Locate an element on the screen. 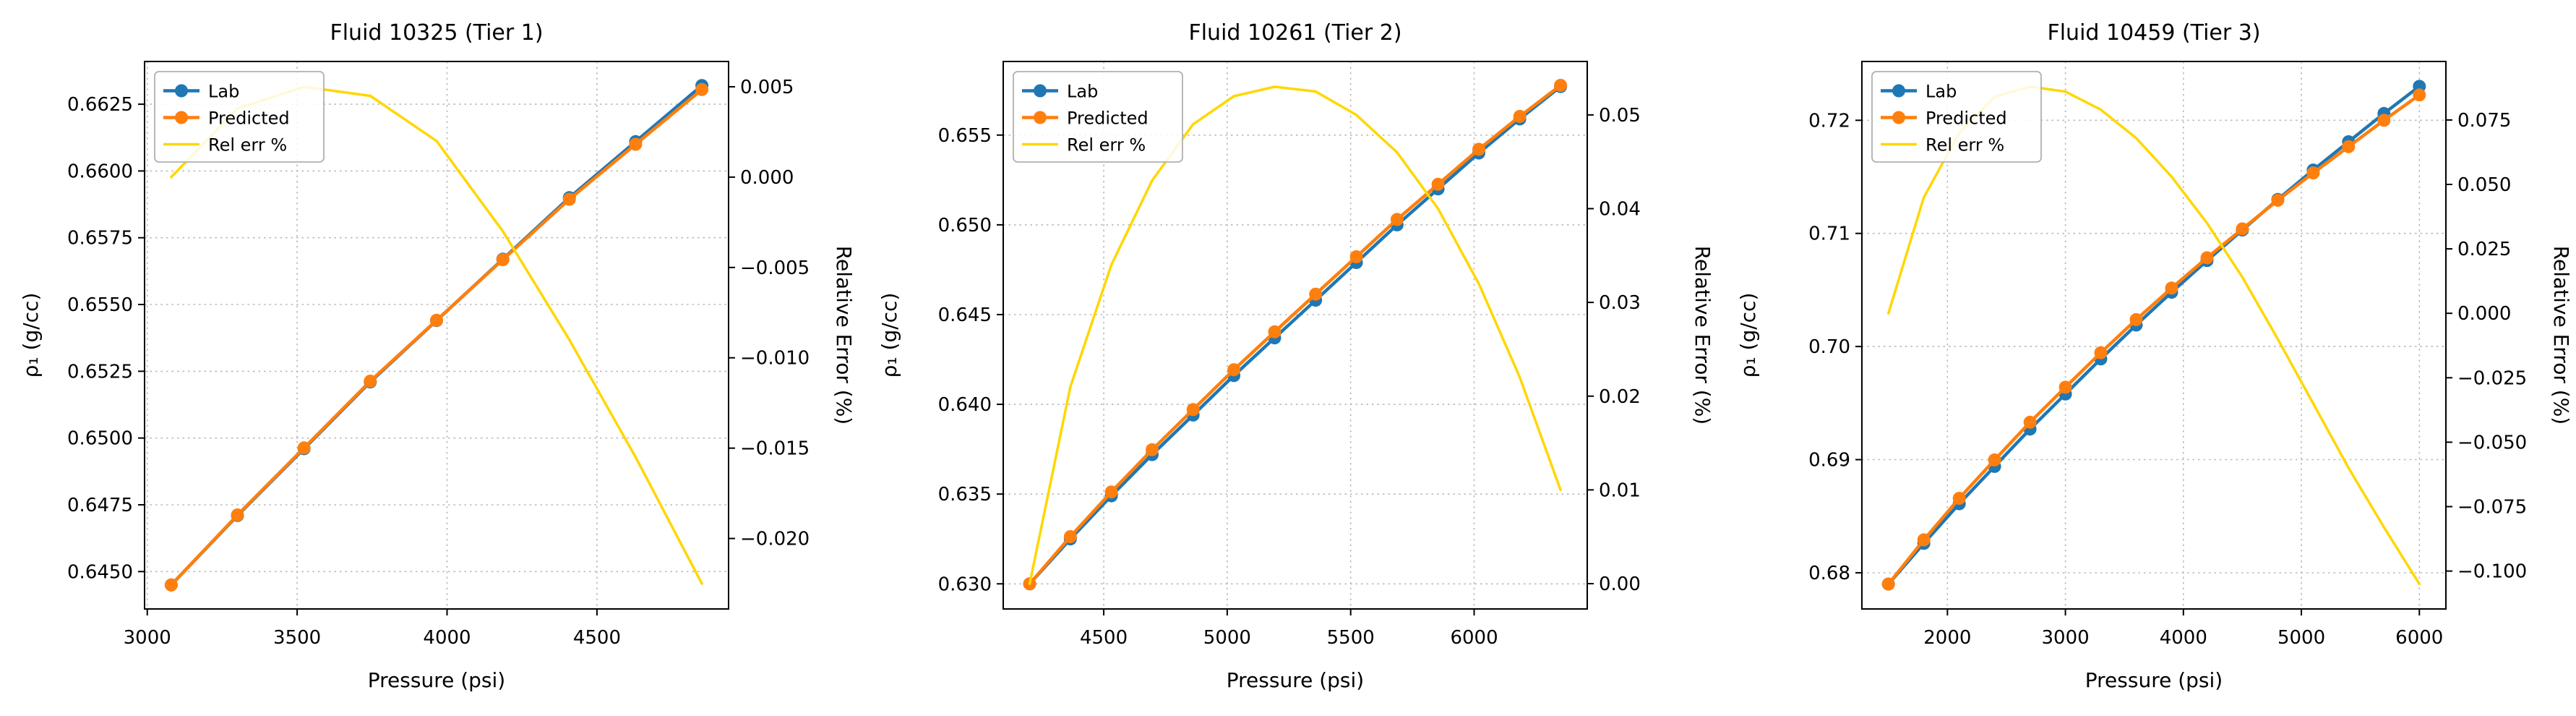 The image size is (2576, 716). y-left-tick-label: 0.69 is located at coordinates (1829, 461).